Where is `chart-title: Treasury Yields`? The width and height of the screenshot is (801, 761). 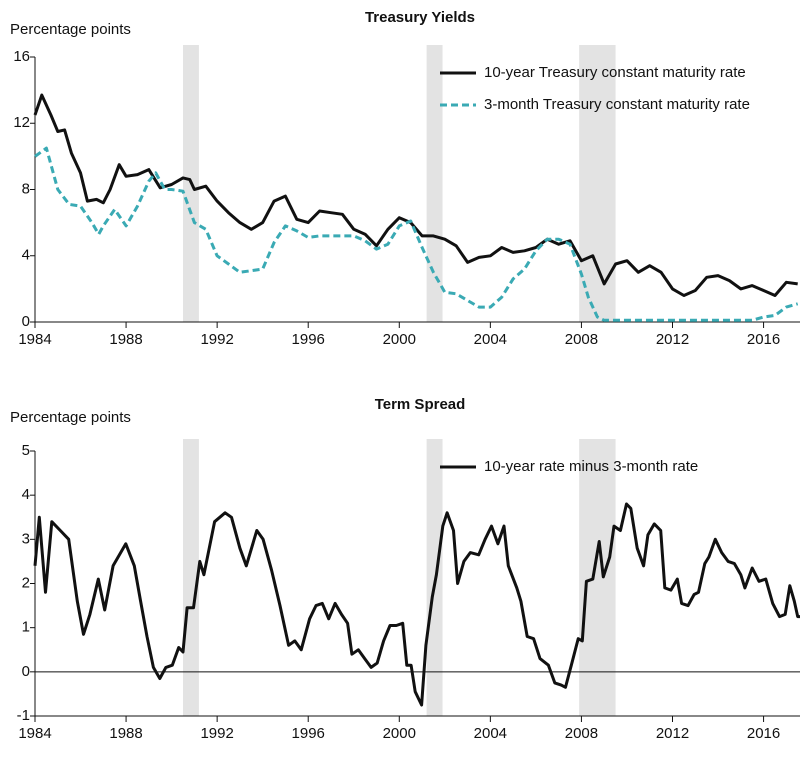
chart-title: Treasury Yields is located at coordinates (420, 17).